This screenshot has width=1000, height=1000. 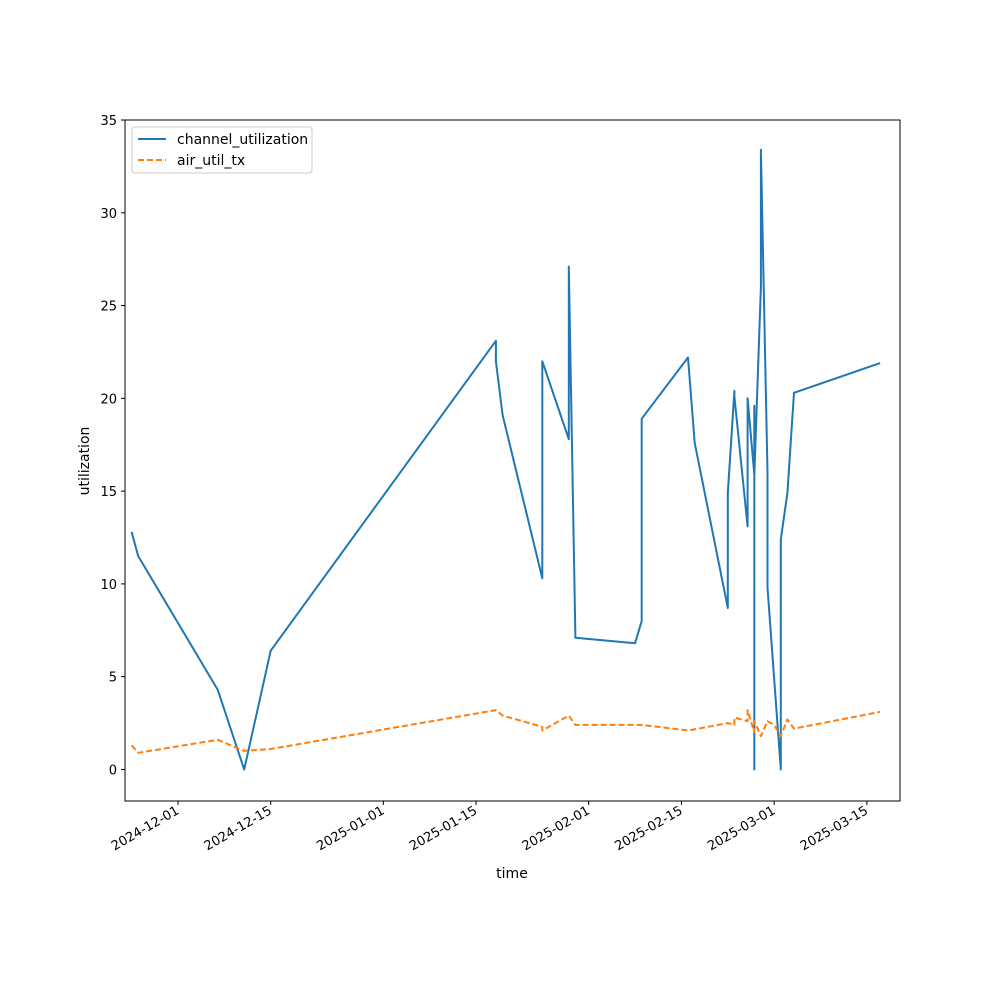 What do you see at coordinates (112, 446) in the screenshot?
I see `y-axis-ticks: 0 5 10 15 20 25 30 35` at bounding box center [112, 446].